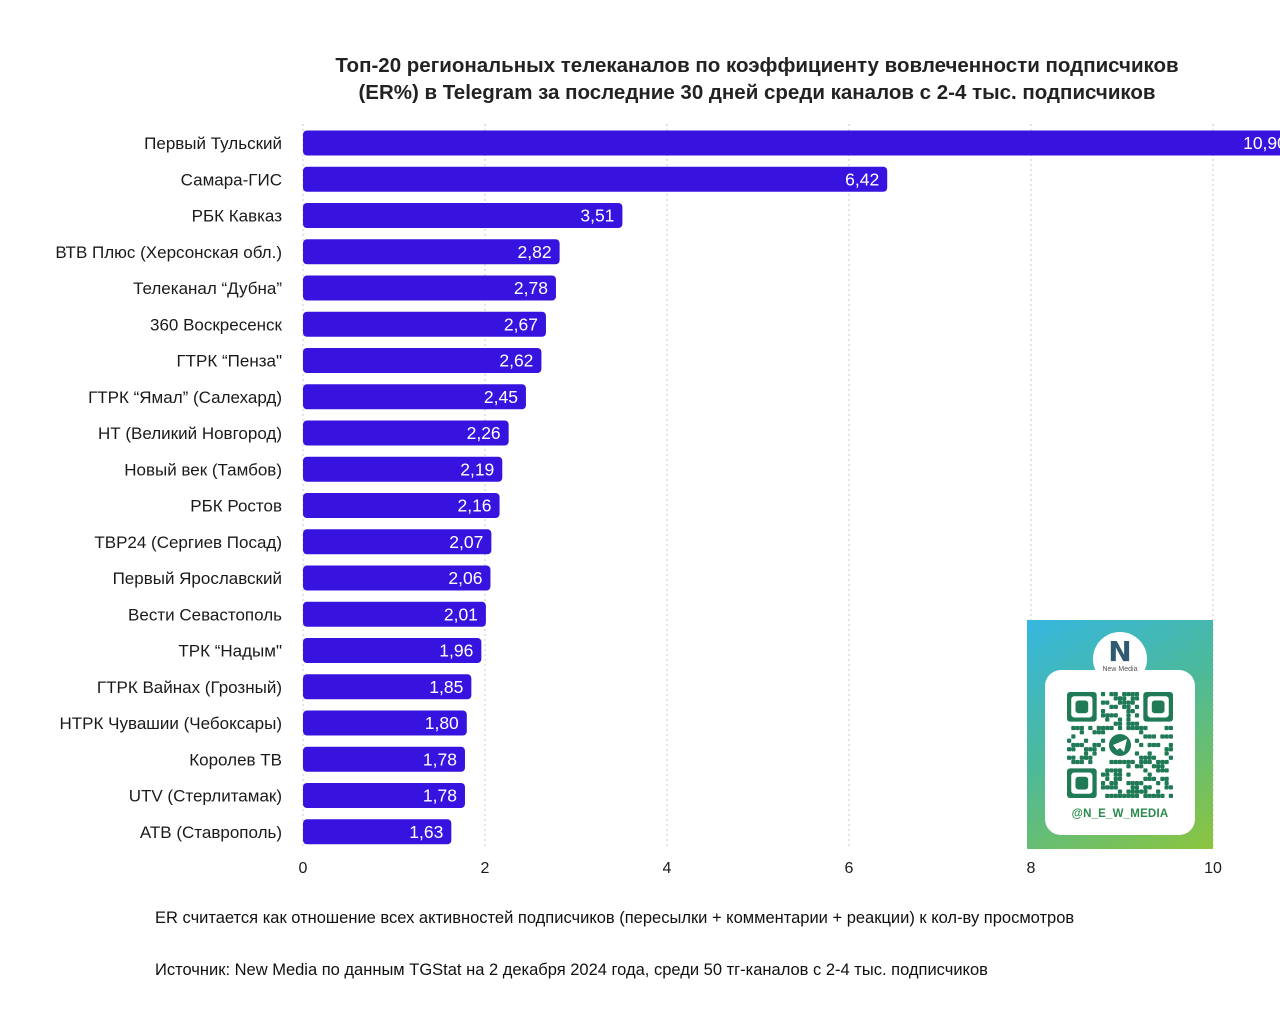  I want to click on bar-value-label: 2,78, so click(531, 288).